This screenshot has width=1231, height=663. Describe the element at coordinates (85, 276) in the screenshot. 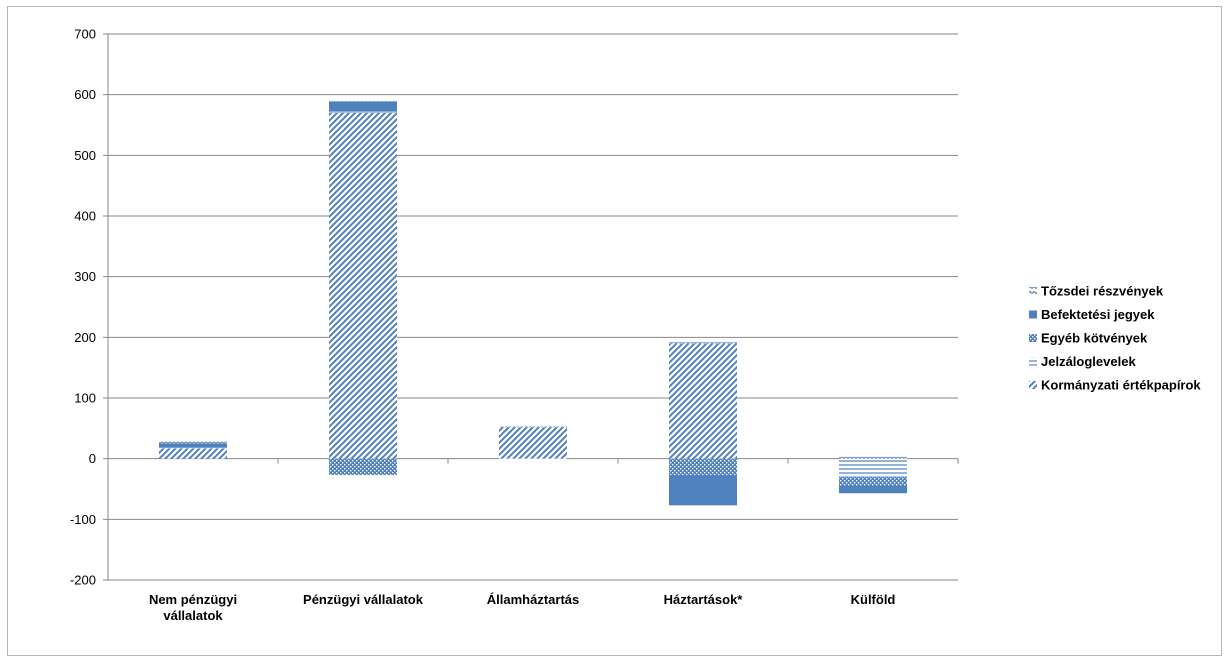

I see `y-tick-label: 300` at that location.